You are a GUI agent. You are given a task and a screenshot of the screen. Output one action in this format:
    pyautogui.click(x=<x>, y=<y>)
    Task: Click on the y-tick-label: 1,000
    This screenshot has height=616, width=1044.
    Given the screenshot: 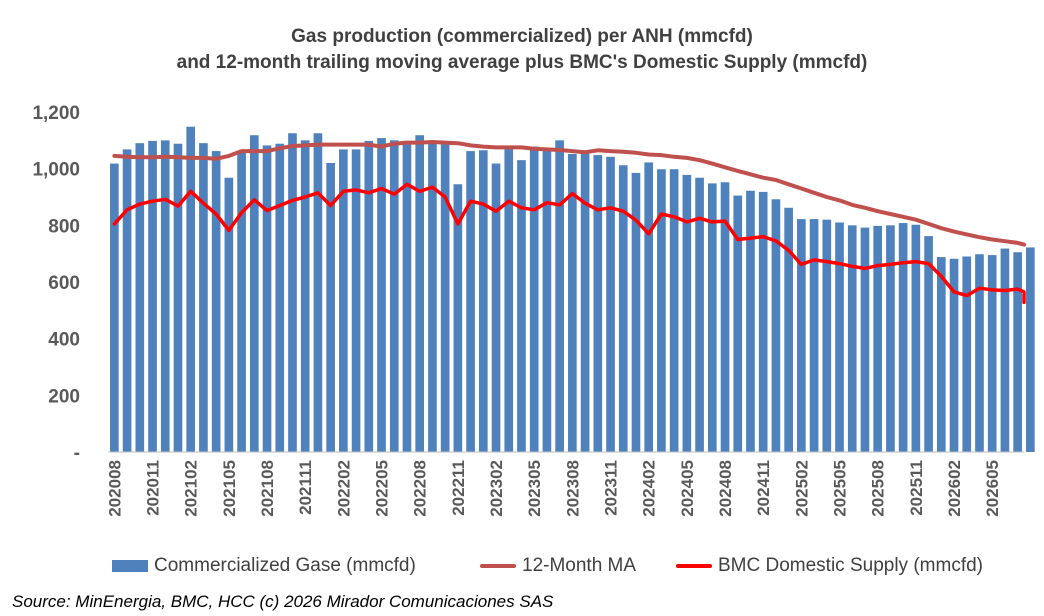 What is the action you would take?
    pyautogui.click(x=56, y=170)
    